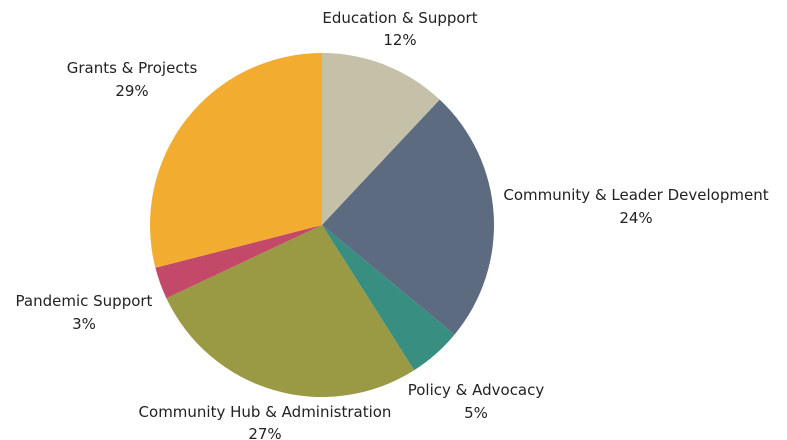 The height and width of the screenshot is (440, 787). What do you see at coordinates (635, 195) in the screenshot?
I see `slice-label-community-and-leader-development: Community & Leader Development` at bounding box center [635, 195].